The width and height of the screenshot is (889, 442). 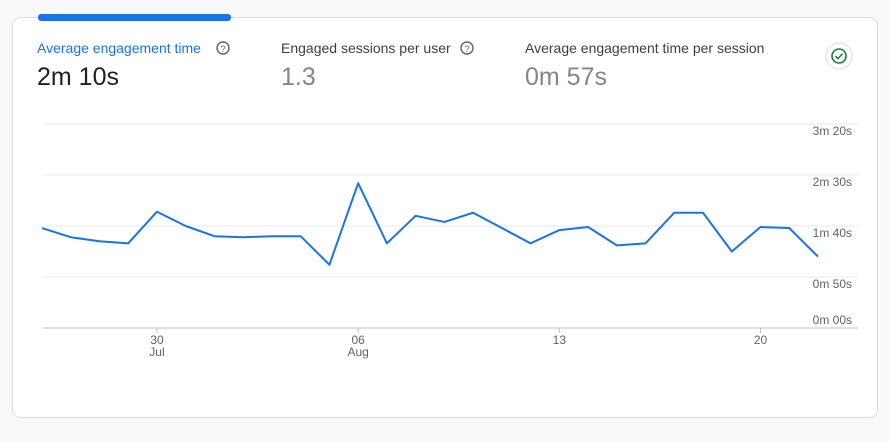 I want to click on check-circle, so click(x=839, y=56).